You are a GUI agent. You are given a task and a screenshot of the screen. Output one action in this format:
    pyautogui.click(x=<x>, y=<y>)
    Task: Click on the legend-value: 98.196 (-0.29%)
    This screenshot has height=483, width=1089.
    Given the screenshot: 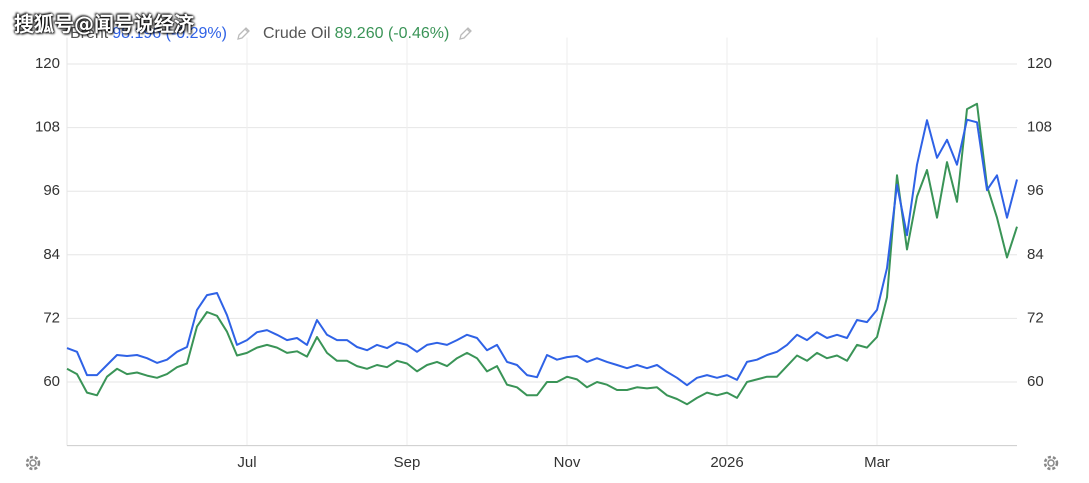 What is the action you would take?
    pyautogui.click(x=169, y=33)
    